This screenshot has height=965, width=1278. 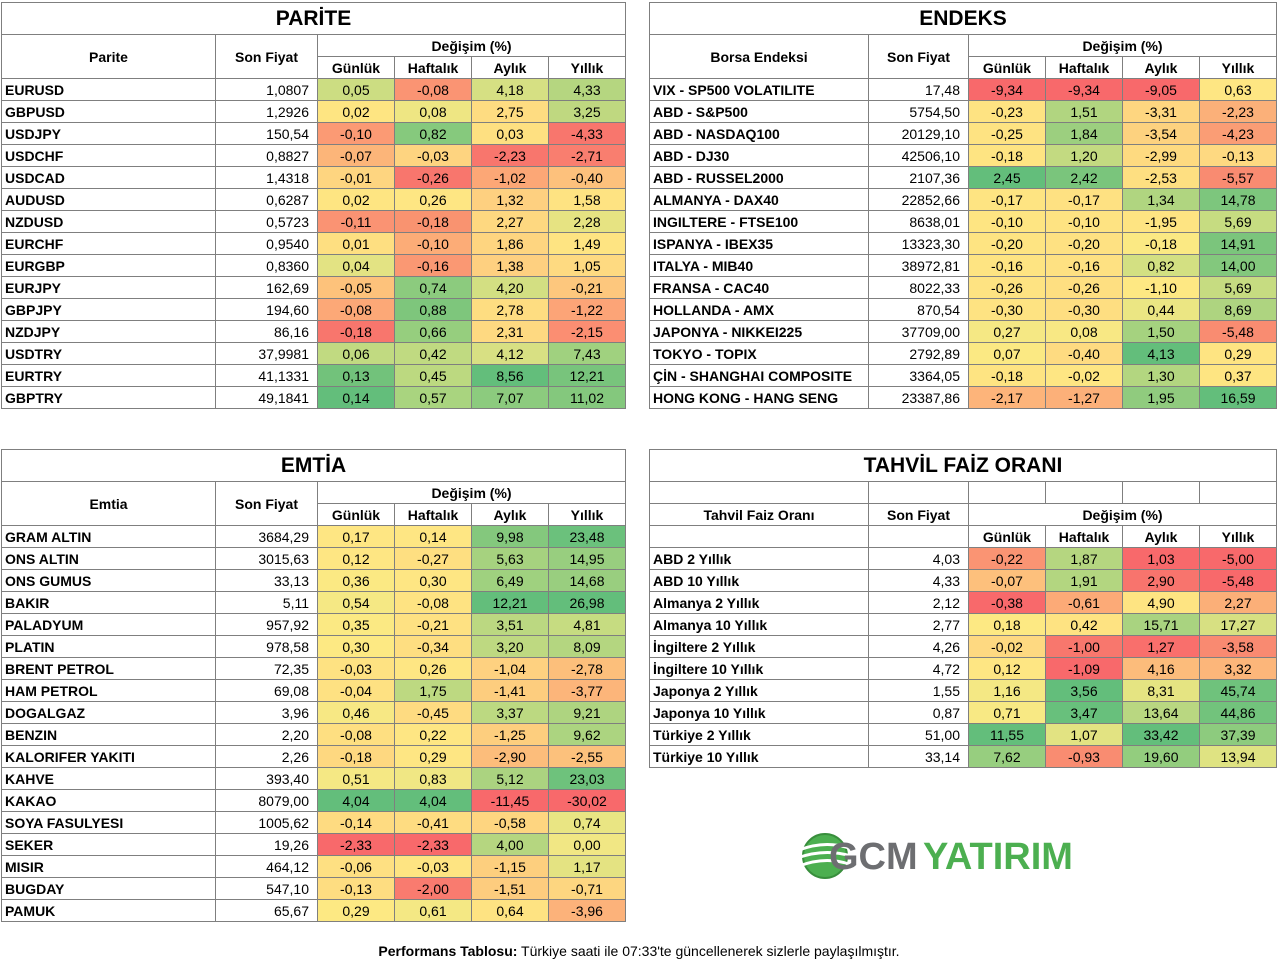 What do you see at coordinates (1084, 67) in the screenshot?
I see `endeks-sub-weekly: Haftalık` at bounding box center [1084, 67].